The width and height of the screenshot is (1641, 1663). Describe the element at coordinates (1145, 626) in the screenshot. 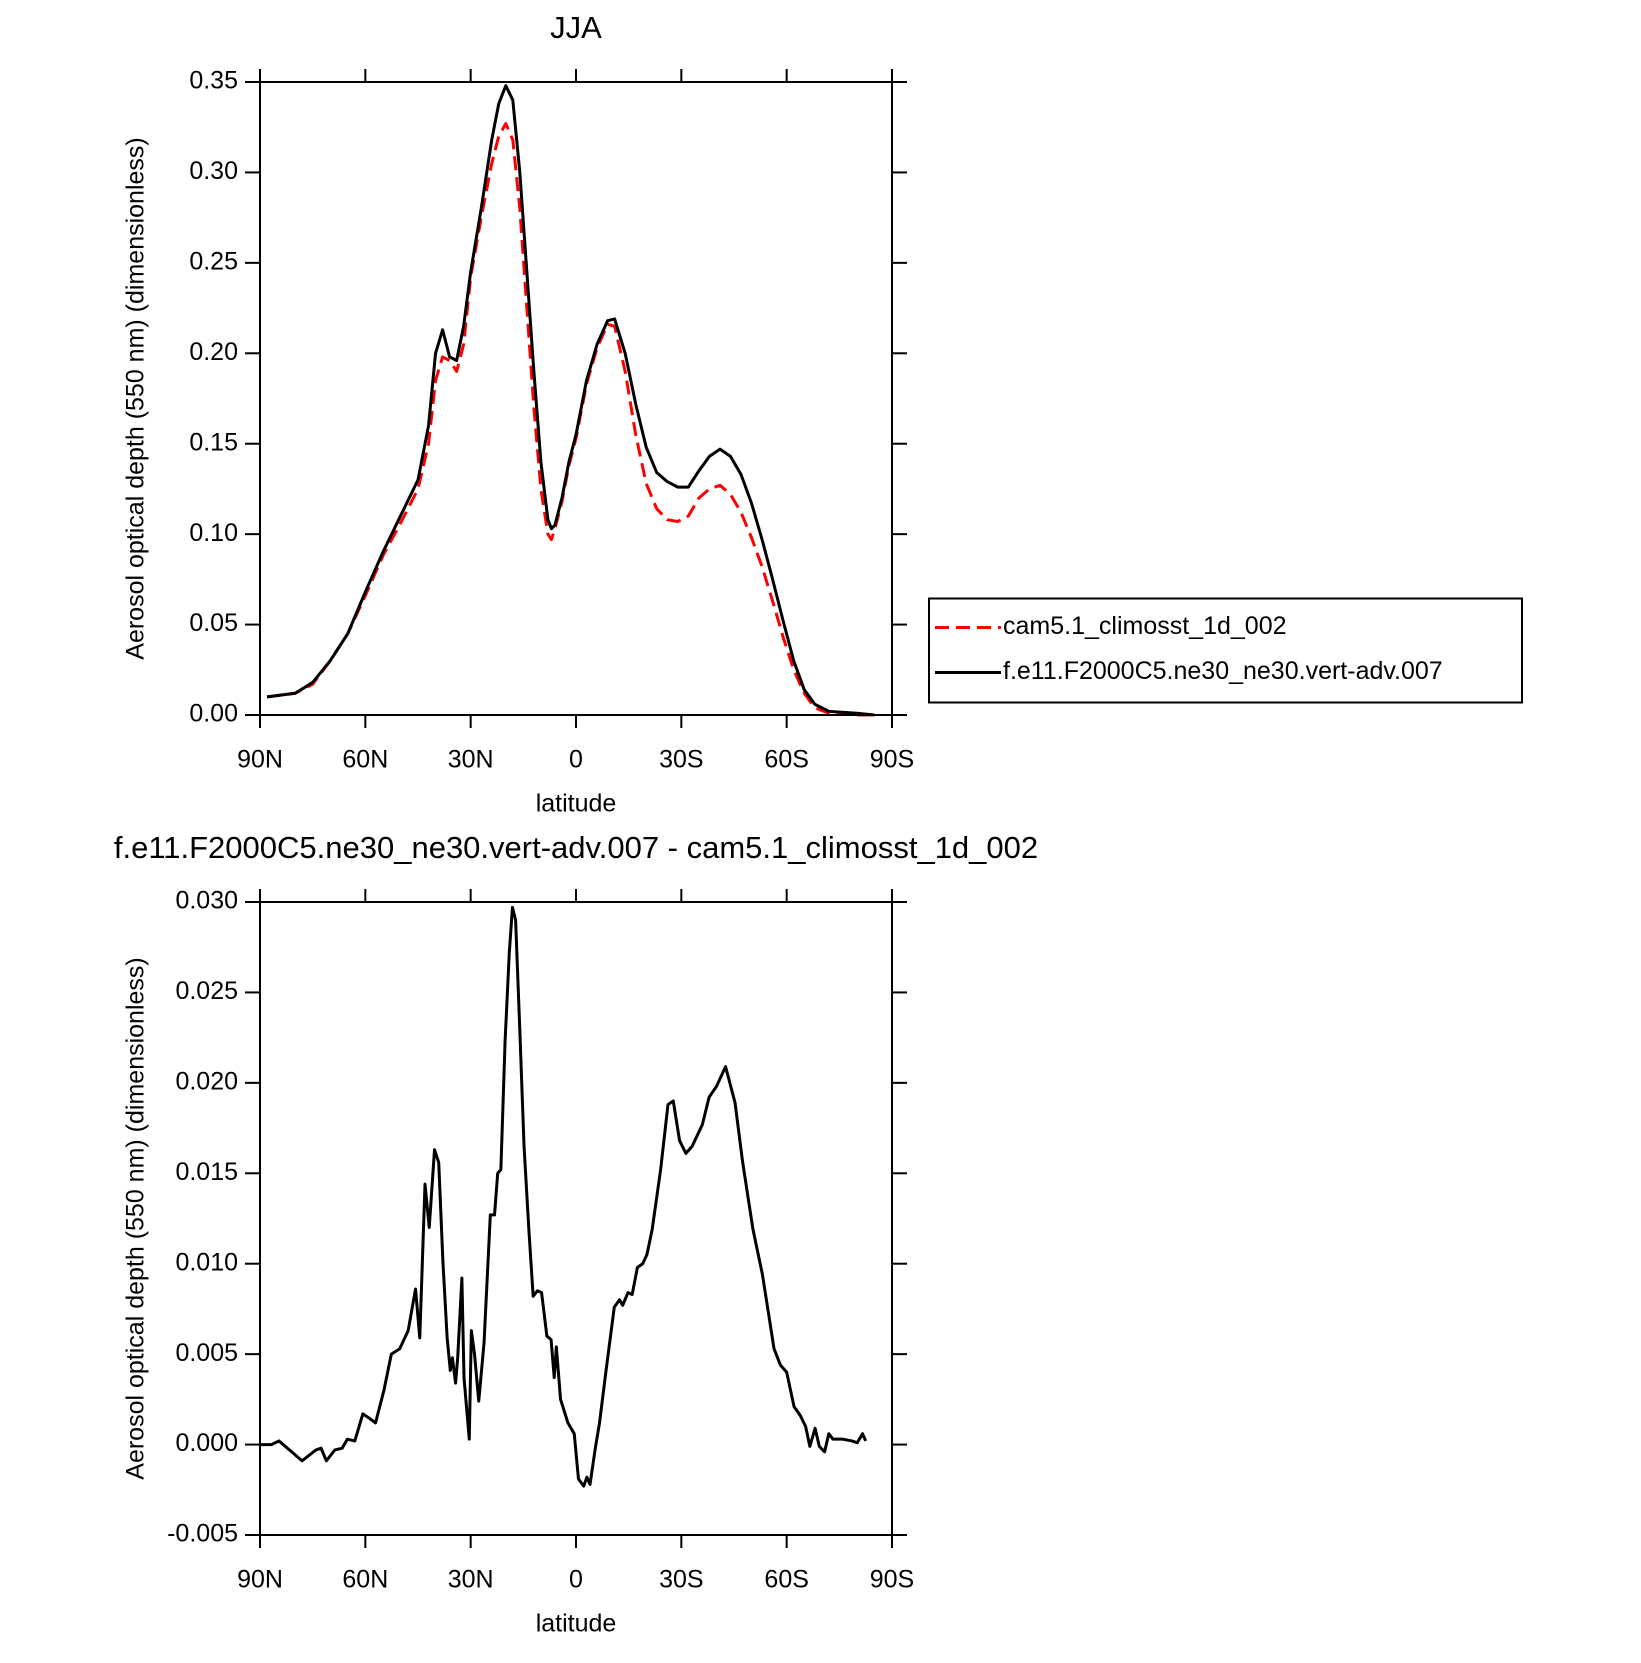

I see `legend-label: cam5.1_climosst_1d_002` at that location.